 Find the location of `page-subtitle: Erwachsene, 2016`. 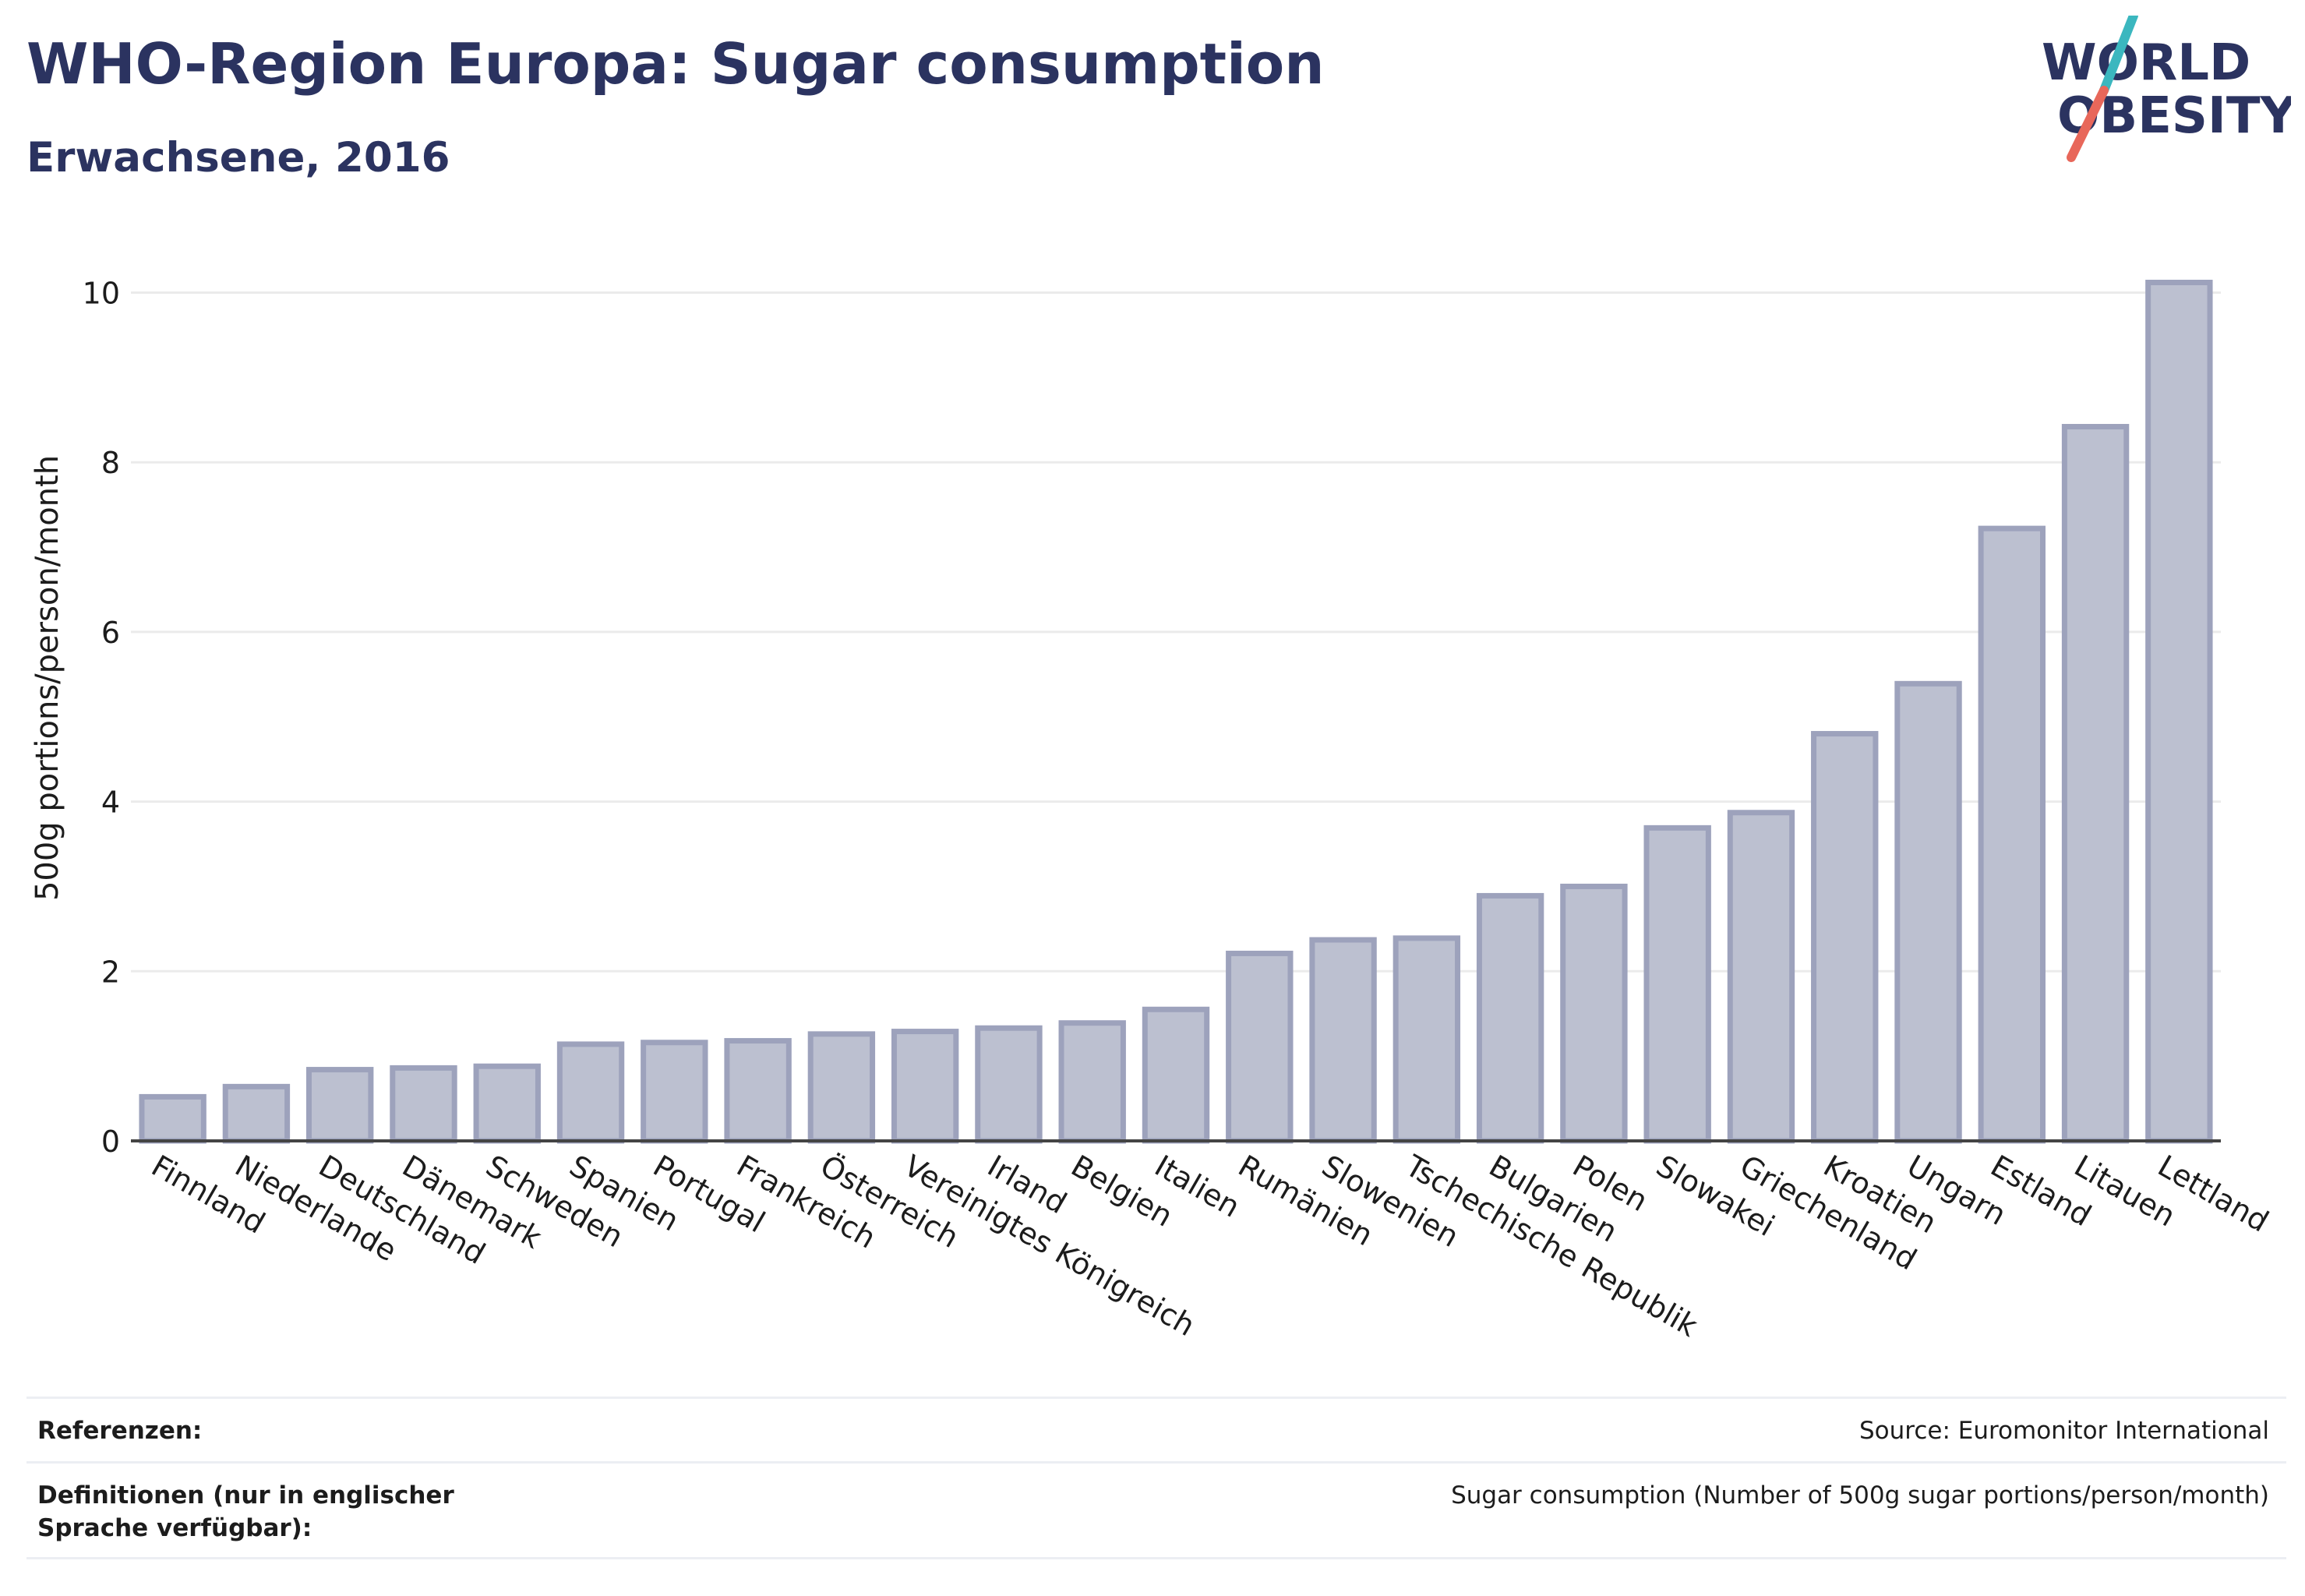

page-subtitle: Erwachsene, 2016 is located at coordinates (238, 158).